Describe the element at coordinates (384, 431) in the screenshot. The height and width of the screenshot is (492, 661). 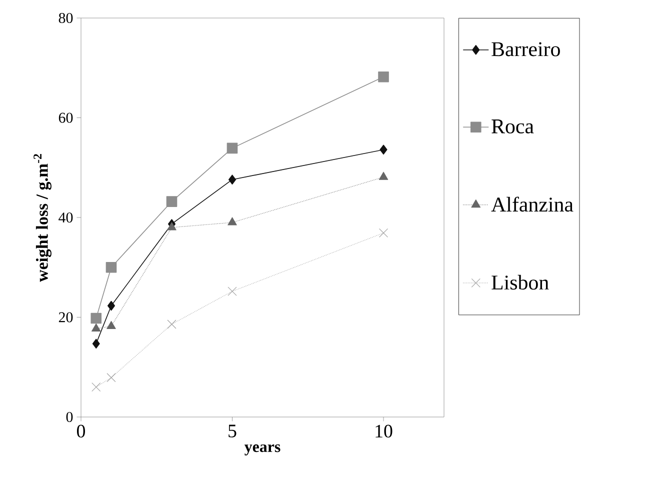
I see `x-tick-label: 10` at that location.